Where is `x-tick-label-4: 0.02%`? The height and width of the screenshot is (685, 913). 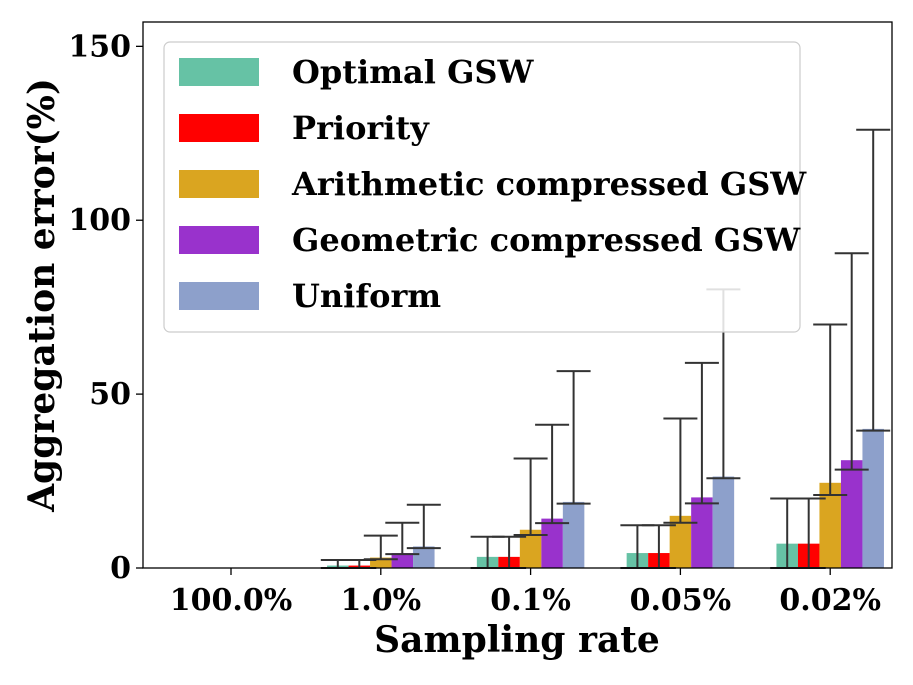
x-tick-label-4: 0.02% is located at coordinates (830, 600).